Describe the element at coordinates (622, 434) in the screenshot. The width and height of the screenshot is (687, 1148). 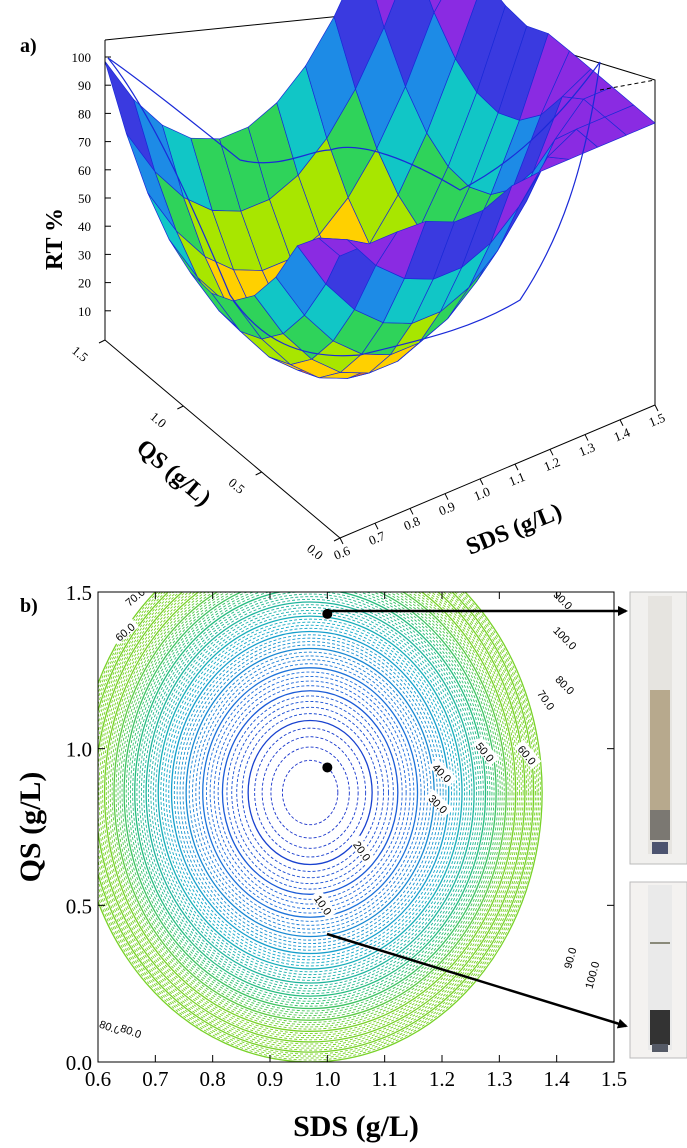
I see `sds-tick-label-3d: 1.4` at that location.